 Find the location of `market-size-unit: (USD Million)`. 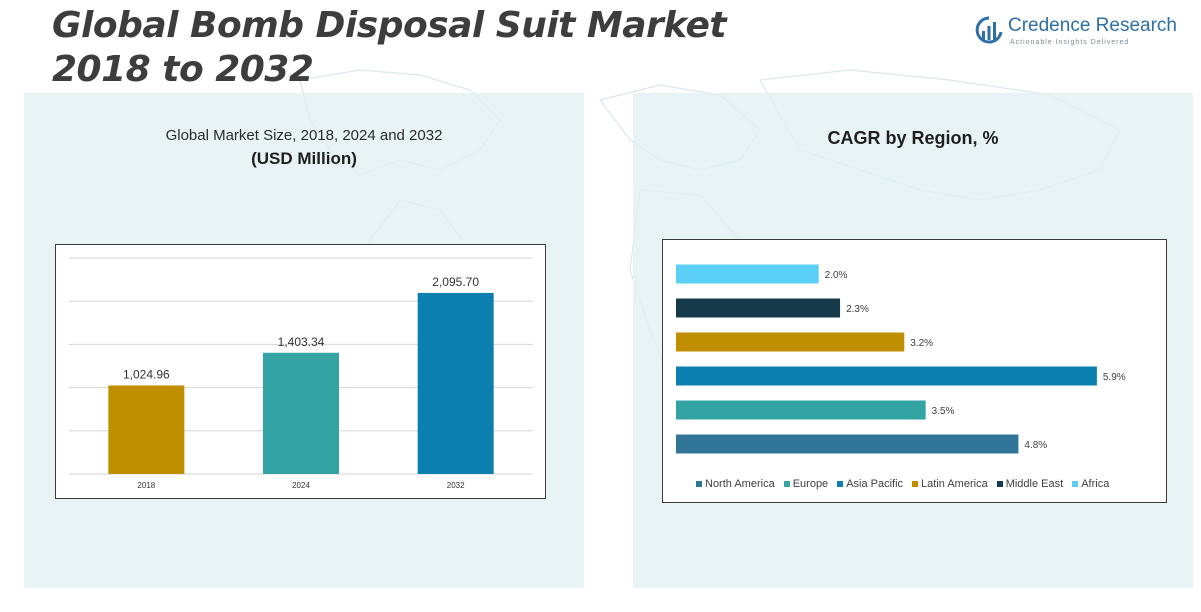

market-size-unit: (USD Million) is located at coordinates (304, 158).